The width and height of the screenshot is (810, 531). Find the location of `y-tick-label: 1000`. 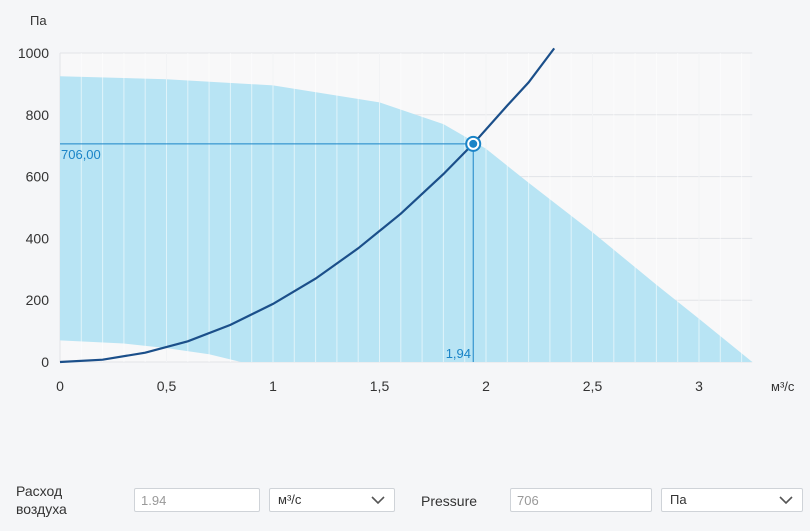

y-tick-label: 1000 is located at coordinates (33, 53).